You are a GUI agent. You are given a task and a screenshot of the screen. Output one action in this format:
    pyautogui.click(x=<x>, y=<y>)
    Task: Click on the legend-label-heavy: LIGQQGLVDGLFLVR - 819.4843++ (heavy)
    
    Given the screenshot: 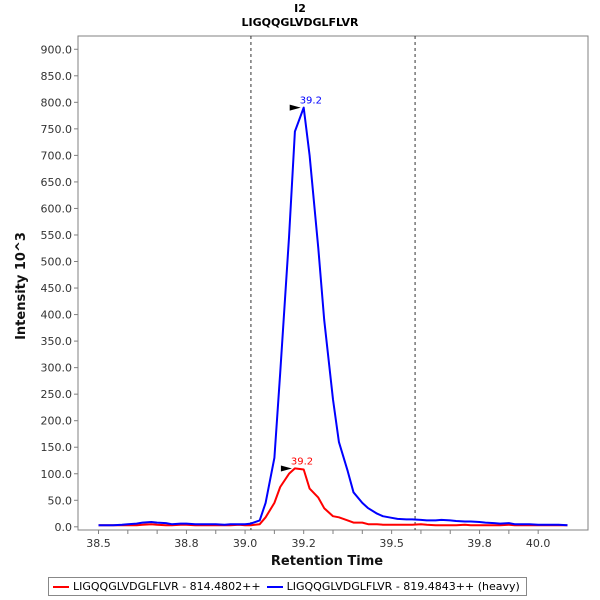 What is the action you would take?
    pyautogui.click(x=403, y=586)
    